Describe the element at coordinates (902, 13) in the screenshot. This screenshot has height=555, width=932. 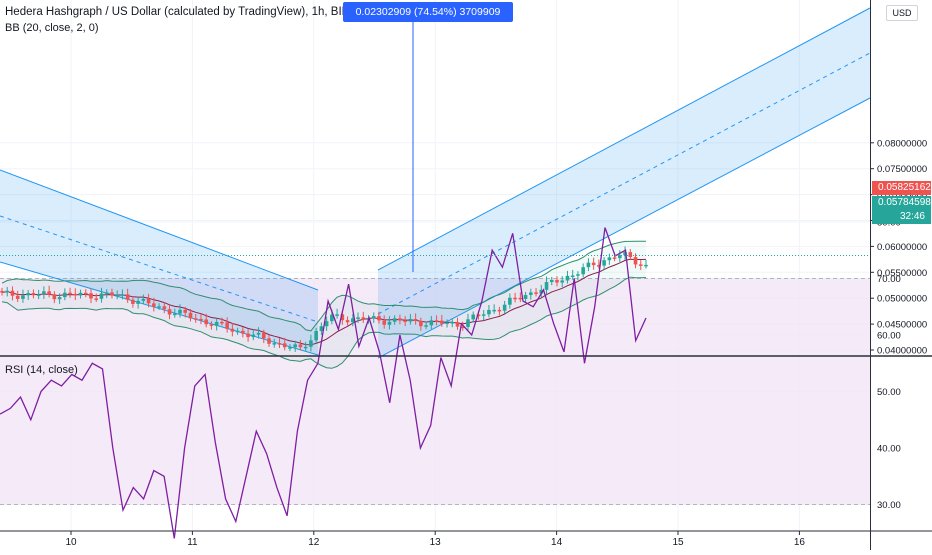
I see `currency-button: USD` at that location.